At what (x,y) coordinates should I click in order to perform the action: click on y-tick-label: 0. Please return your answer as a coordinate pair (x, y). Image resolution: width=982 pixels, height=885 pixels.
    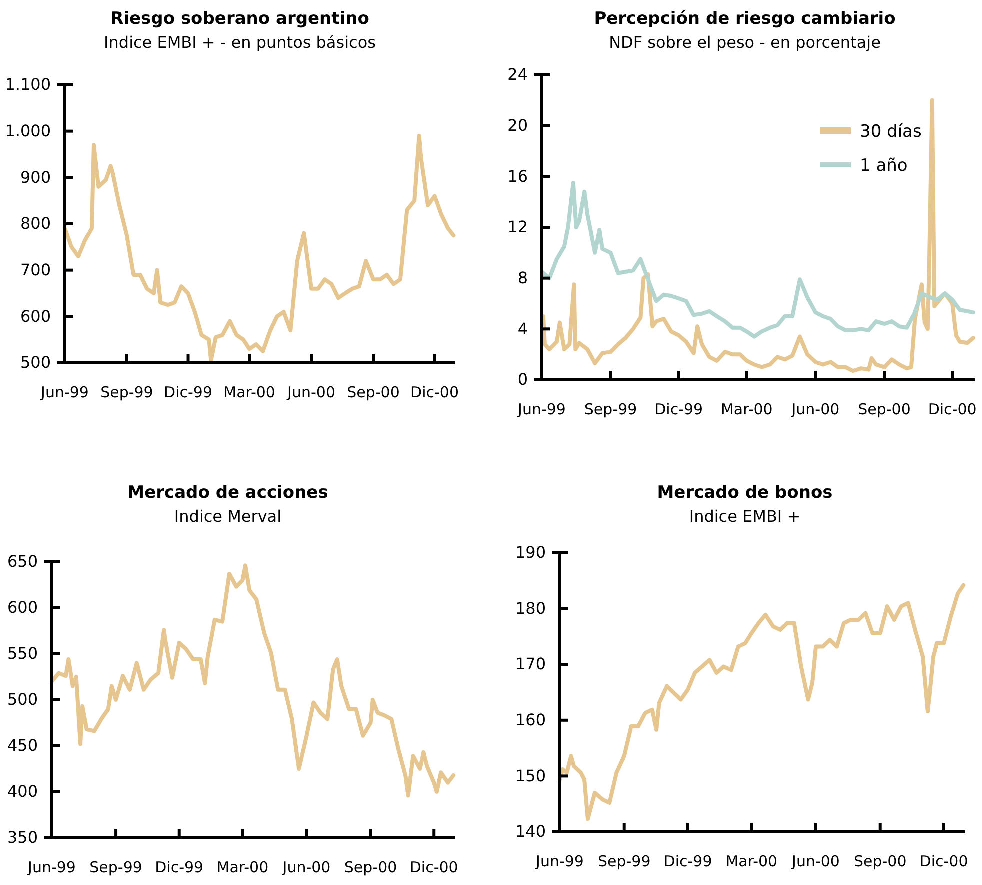
    Looking at the image, I should click on (523, 380).